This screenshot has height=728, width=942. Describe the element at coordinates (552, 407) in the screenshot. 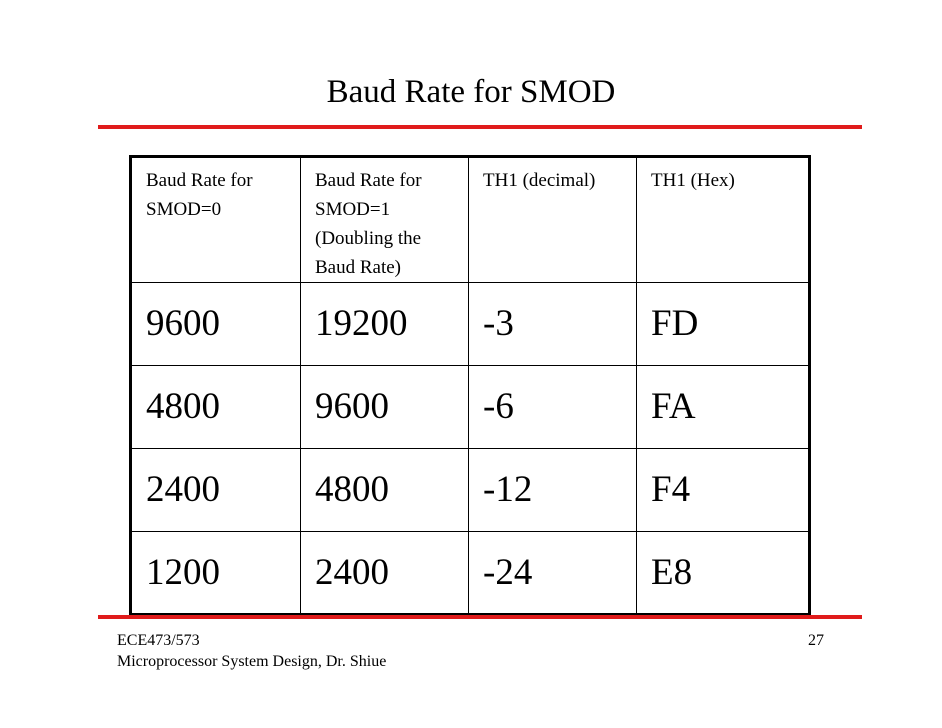

I see `cell-th1-decimal: -6` at that location.